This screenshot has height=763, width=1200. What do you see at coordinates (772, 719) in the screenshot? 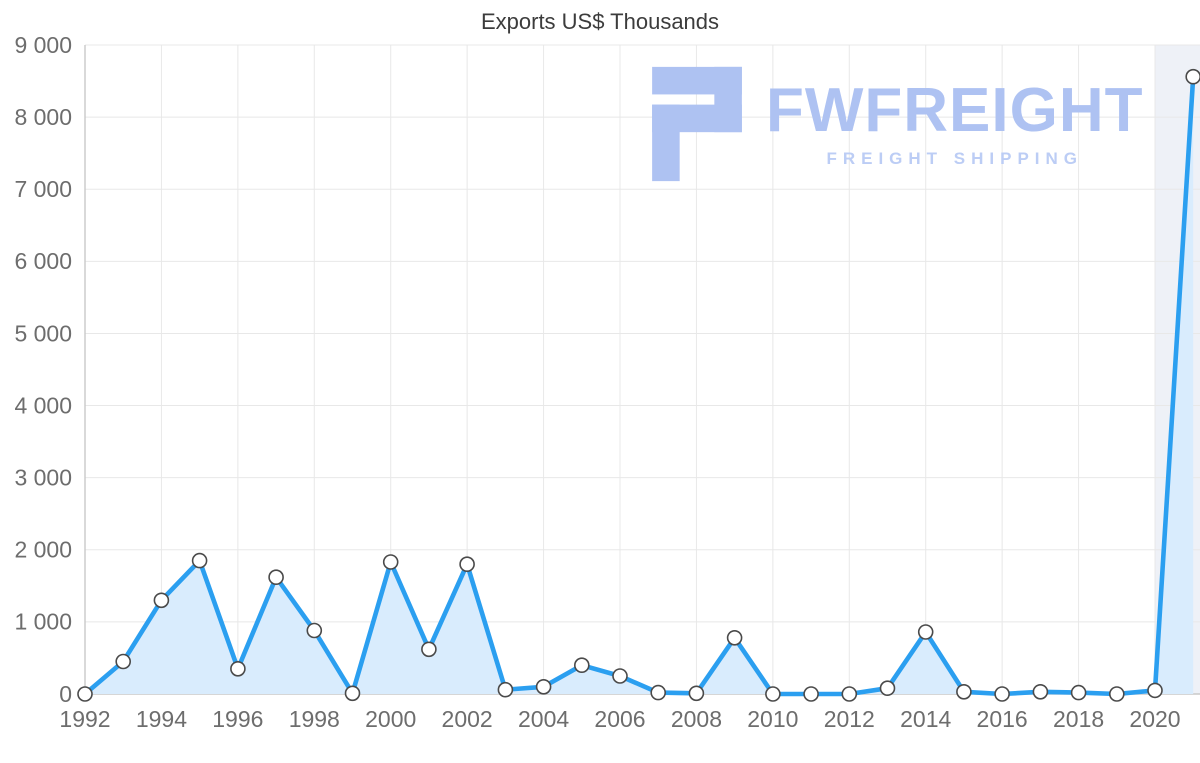
I see `x-tick-label: 2010` at bounding box center [772, 719].